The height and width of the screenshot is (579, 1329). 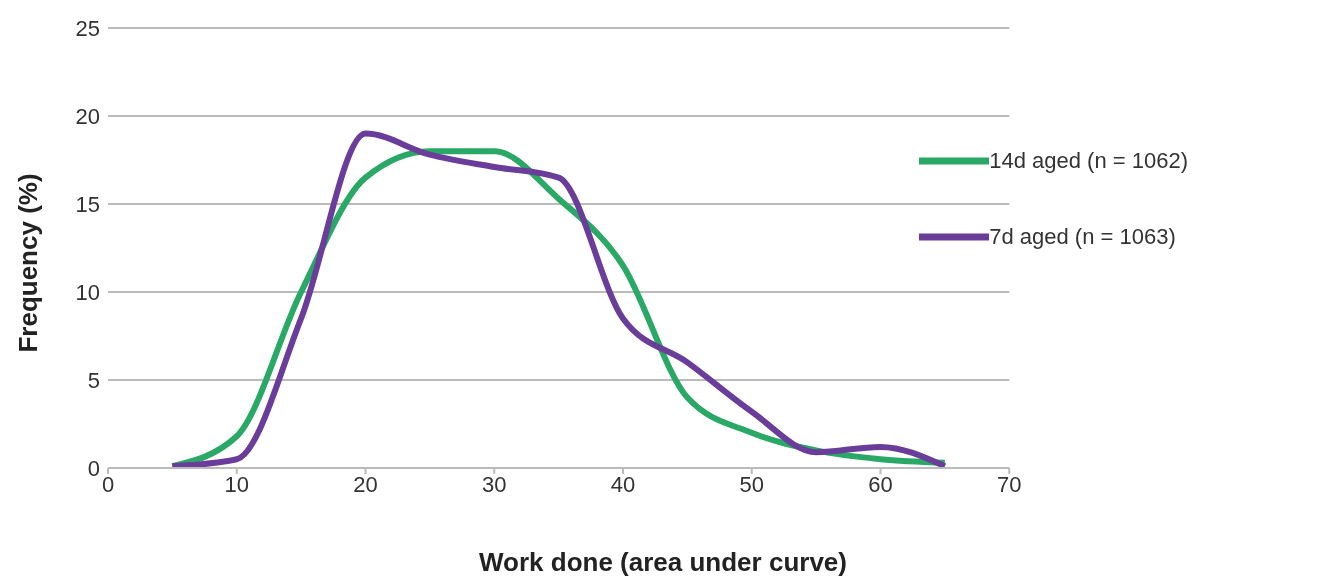 What do you see at coordinates (87, 292) in the screenshot?
I see `y-tick-label: 10` at bounding box center [87, 292].